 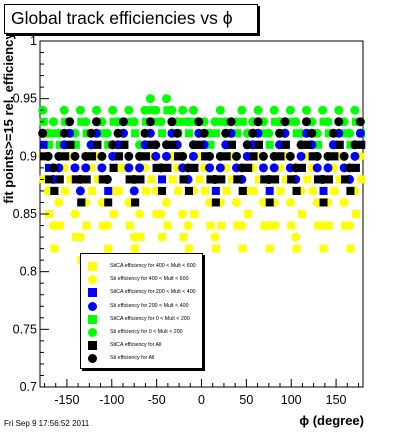 I want to click on legend-label: StiCA efficiency for All, so click(x=136, y=345).